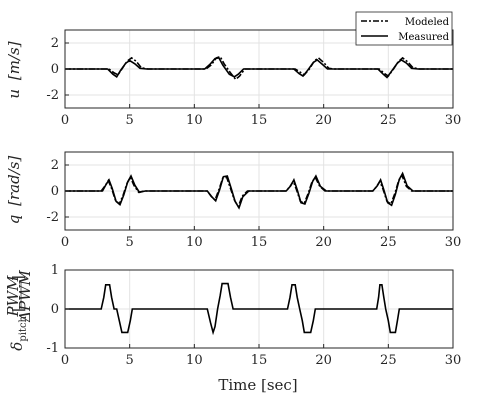 The height and width of the screenshot is (400, 500). I want to click on ylabel-u-var: u, so click(14, 94).